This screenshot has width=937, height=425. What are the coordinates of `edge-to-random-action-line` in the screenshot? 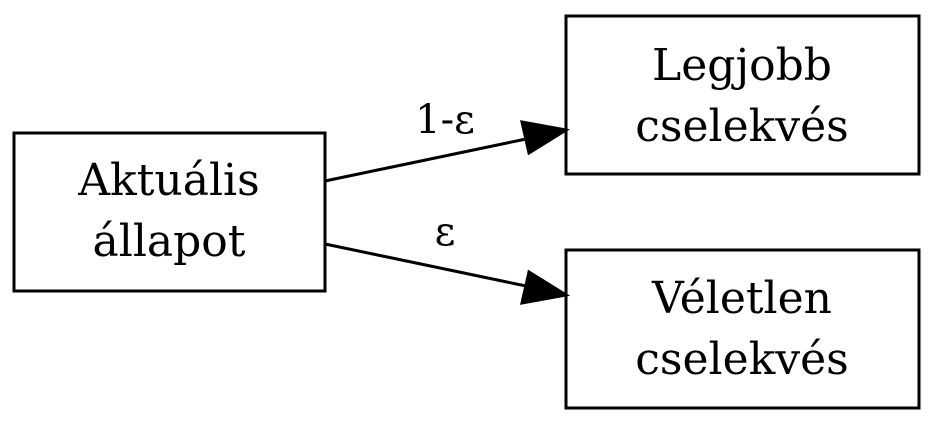 It's located at (425, 265).